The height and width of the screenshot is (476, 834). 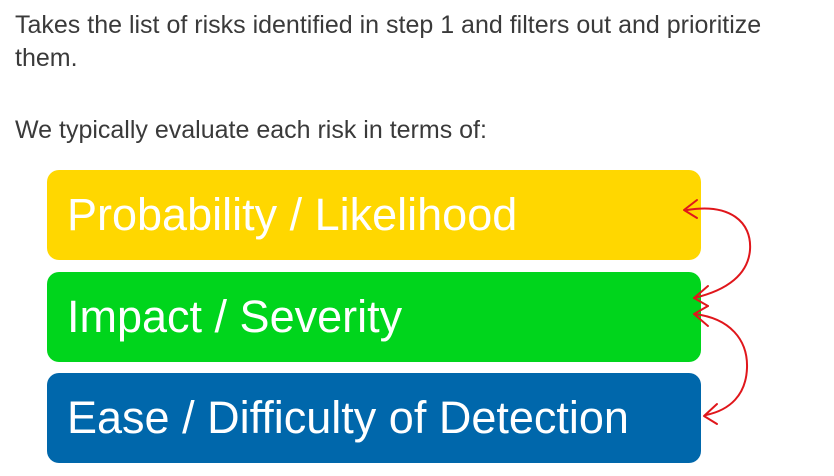 What do you see at coordinates (710, 414) in the screenshot?
I see `arrowhead-lower-bottom` at bounding box center [710, 414].